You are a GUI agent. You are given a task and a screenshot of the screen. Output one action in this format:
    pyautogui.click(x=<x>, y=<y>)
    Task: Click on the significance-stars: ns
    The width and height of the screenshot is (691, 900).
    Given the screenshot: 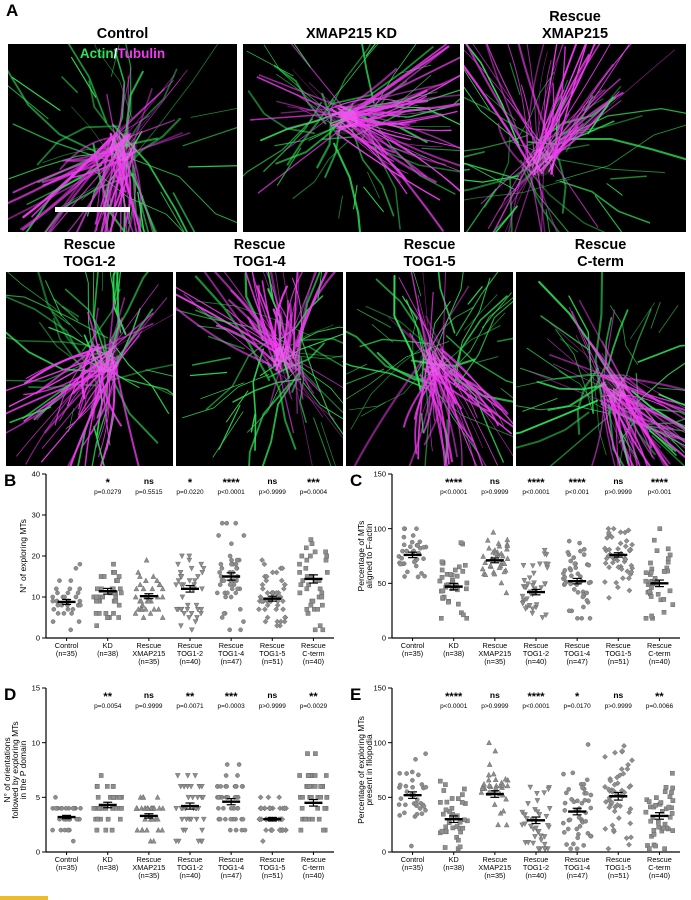 What is the action you would take?
    pyautogui.click(x=618, y=695)
    